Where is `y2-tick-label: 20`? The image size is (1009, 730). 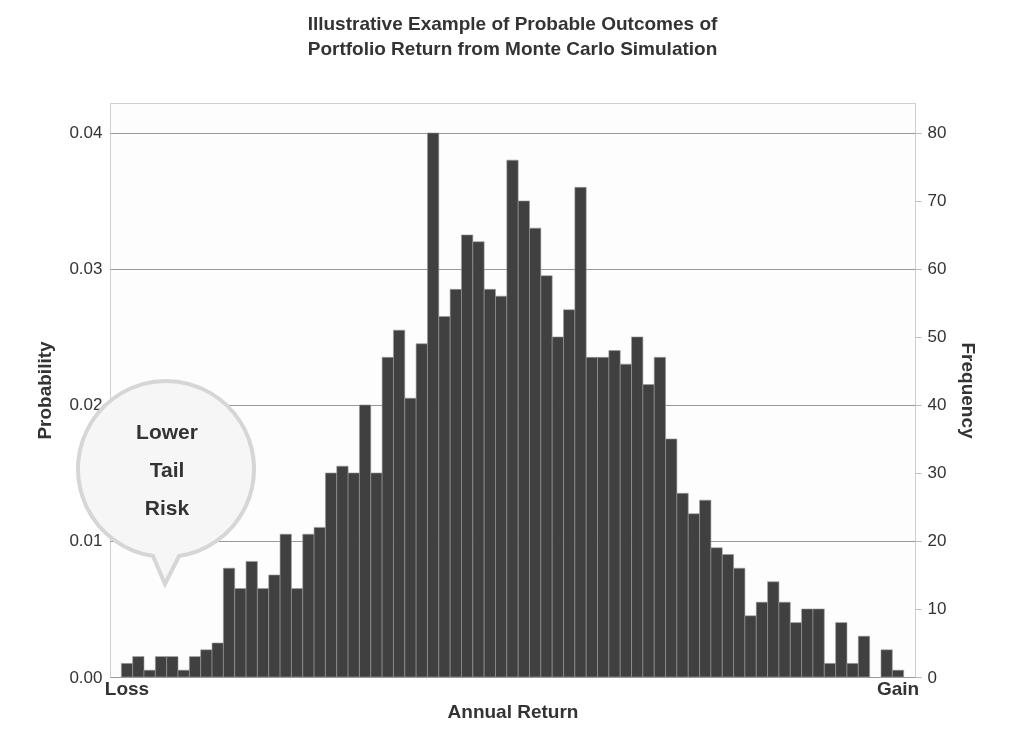 y2-tick-label: 20 is located at coordinates (937, 541).